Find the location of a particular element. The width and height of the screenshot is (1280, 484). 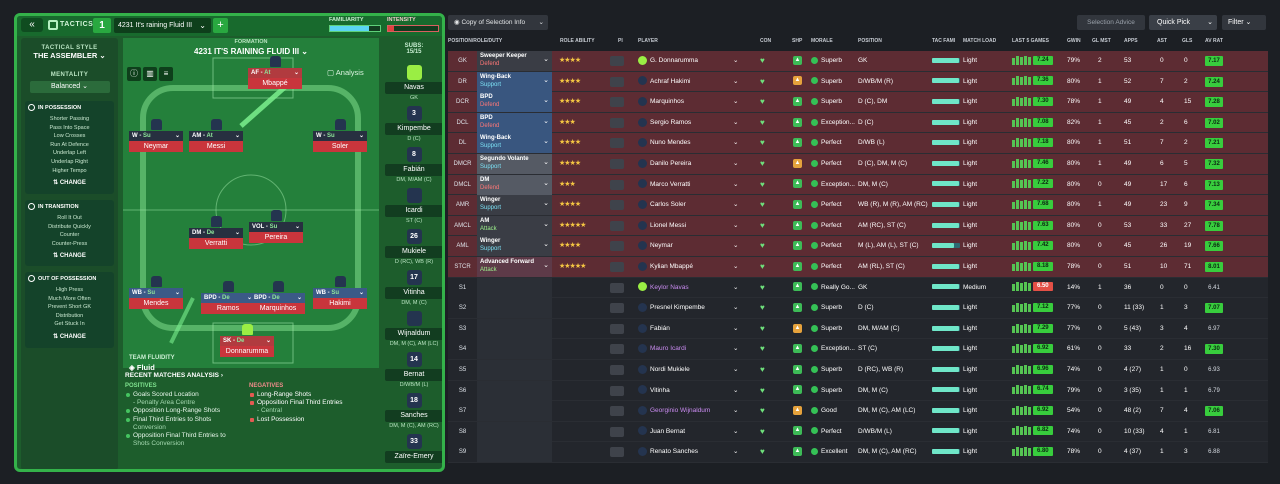

pitch-player-neymar: W - Su ⌄ Neymar is located at coordinates (156, 135).